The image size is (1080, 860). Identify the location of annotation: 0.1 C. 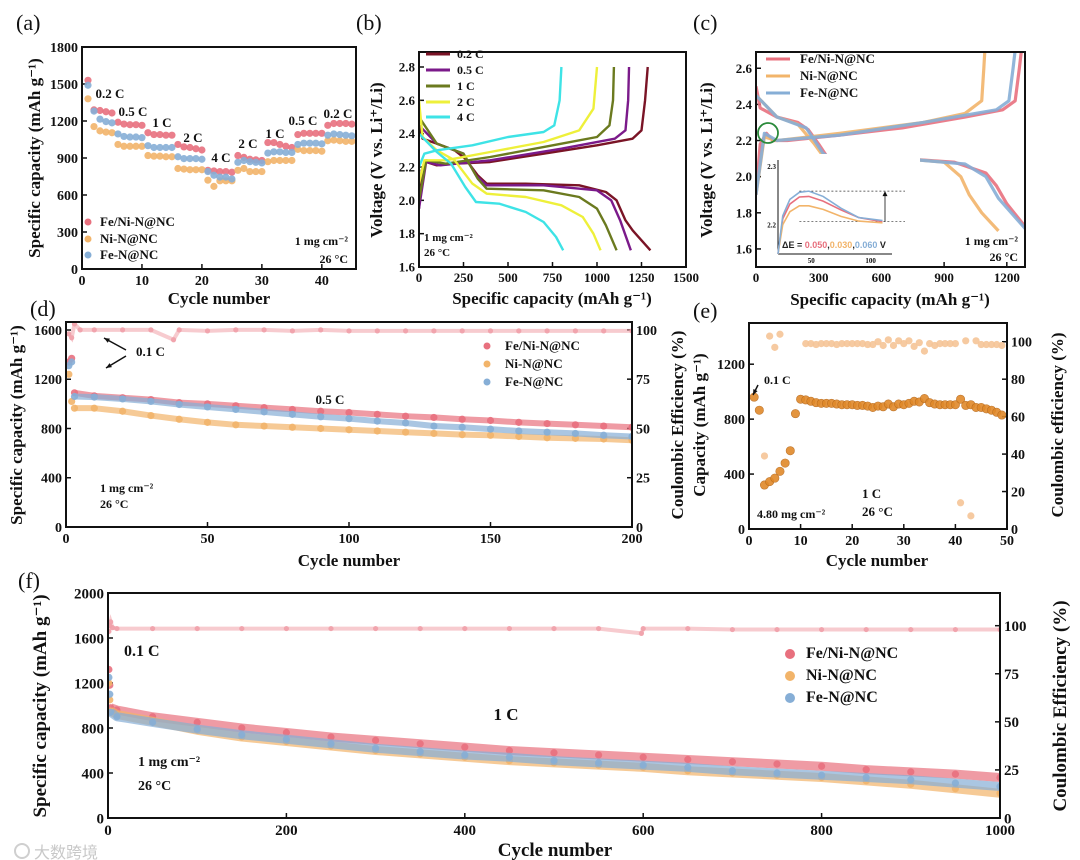
(150, 351).